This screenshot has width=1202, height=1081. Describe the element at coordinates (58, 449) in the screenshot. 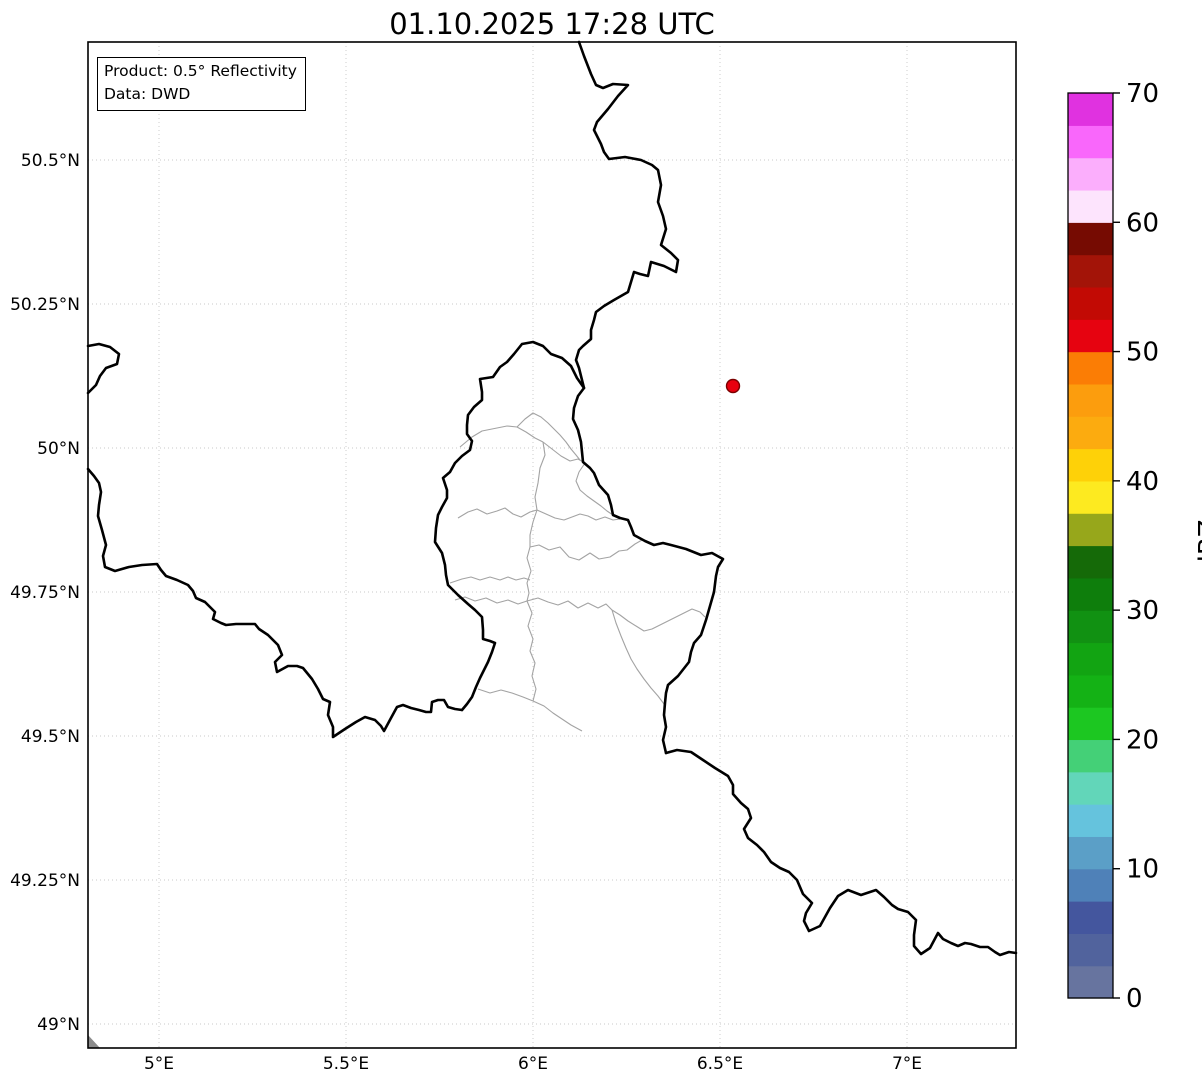

I see `y-axis-tick-label: 50°N` at that location.